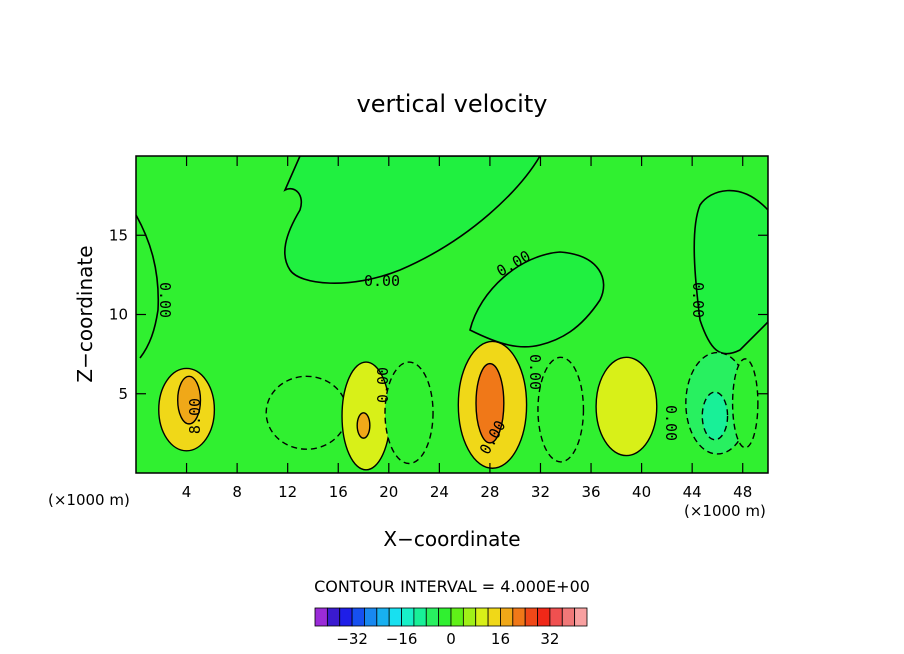 Image resolution: width=904 pixels, height=654 pixels. I want to click on colorbar-tick-label: −32, so click(352, 639).